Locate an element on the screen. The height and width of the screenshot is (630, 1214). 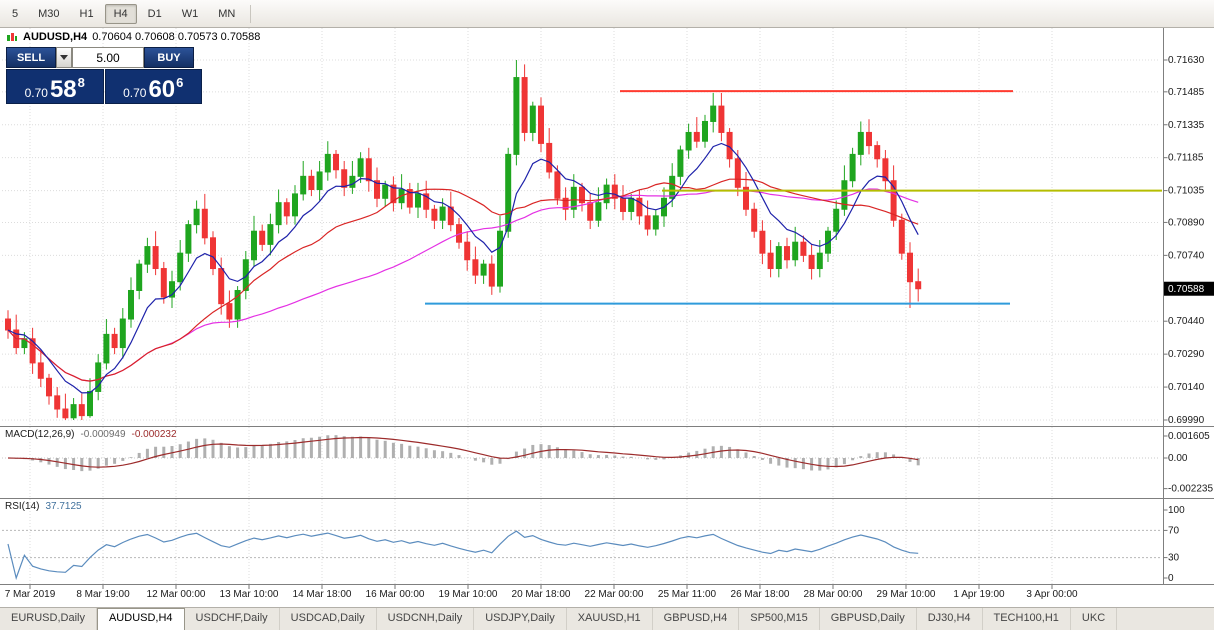
rsi-line is located at coordinates (463, 555).